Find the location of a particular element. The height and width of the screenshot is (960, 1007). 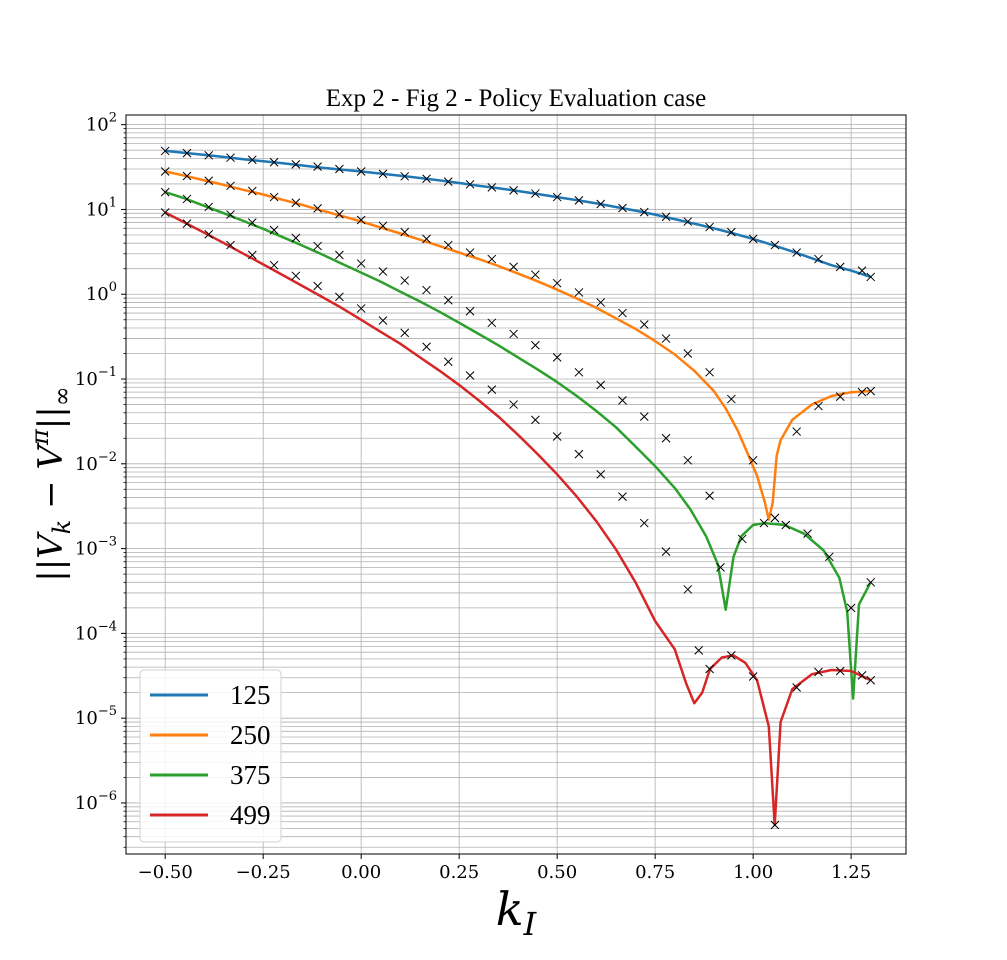

legend-label-250: 250 is located at coordinates (250, 735).